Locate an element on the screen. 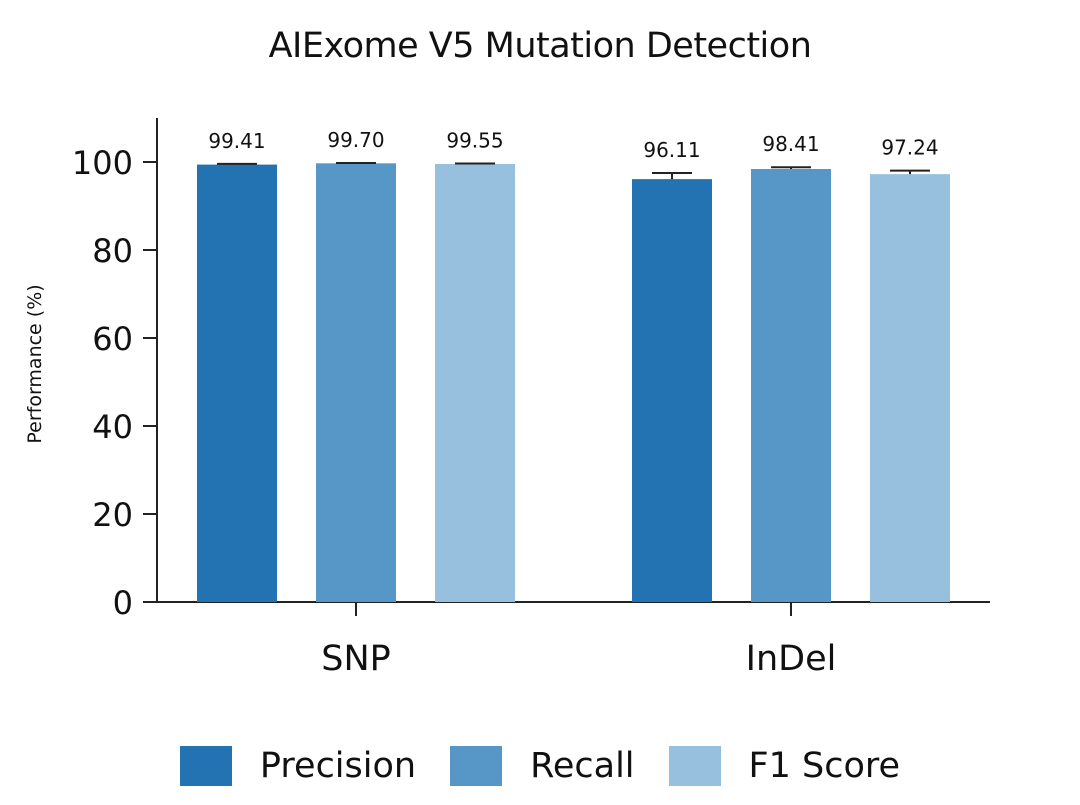 This screenshot has height=805, width=1080. data-label: 96.11 is located at coordinates (671, 150).